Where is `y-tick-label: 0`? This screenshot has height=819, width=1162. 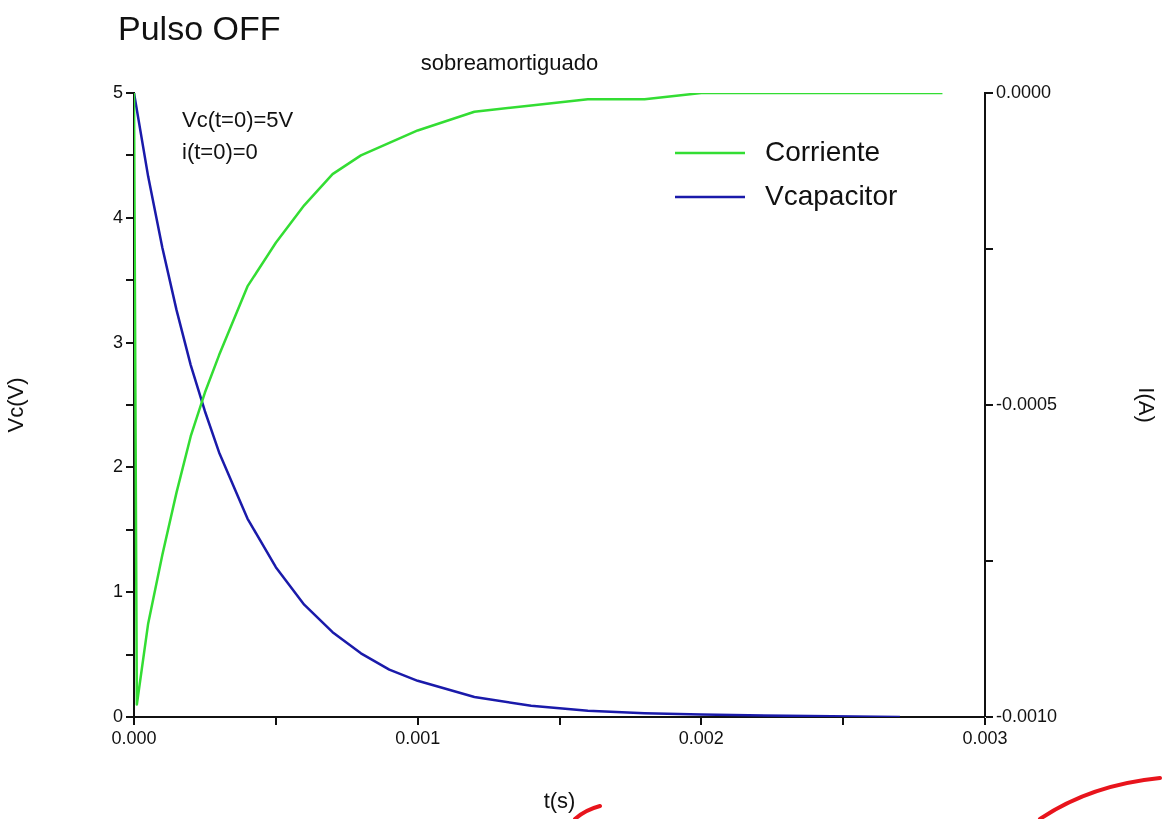
y-tick-label: 0 is located at coordinates (117, 715).